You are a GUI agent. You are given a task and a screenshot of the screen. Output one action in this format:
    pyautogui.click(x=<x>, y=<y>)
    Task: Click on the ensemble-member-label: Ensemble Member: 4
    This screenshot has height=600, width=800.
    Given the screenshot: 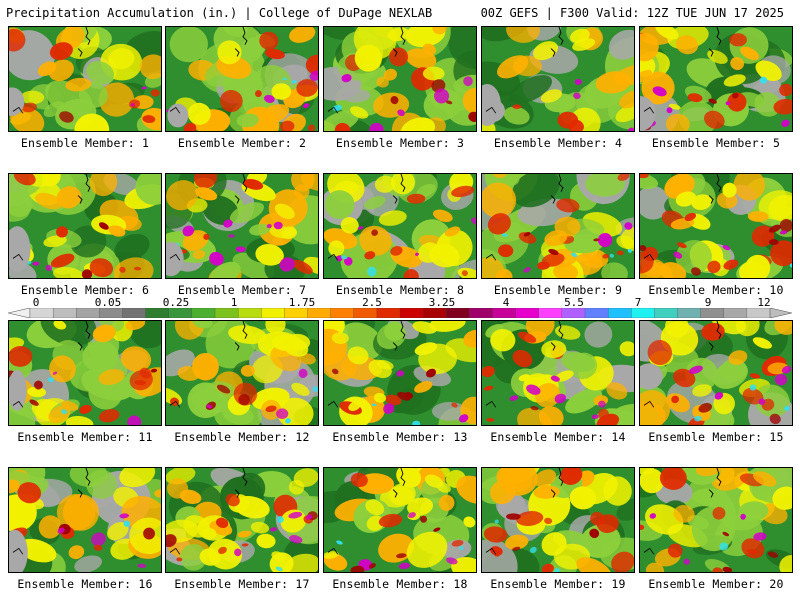 What is the action you would take?
    pyautogui.click(x=558, y=143)
    